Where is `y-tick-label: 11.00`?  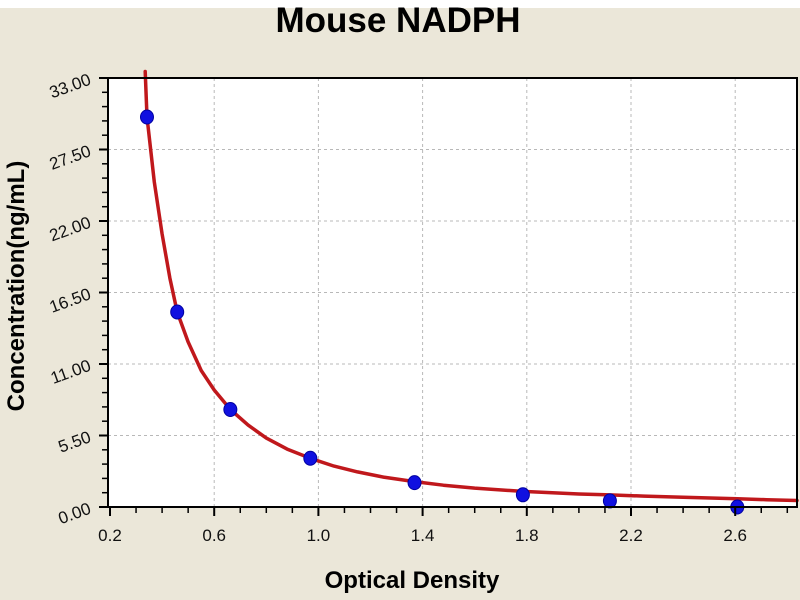
y-tick-label: 11.00 is located at coordinates (70, 372).